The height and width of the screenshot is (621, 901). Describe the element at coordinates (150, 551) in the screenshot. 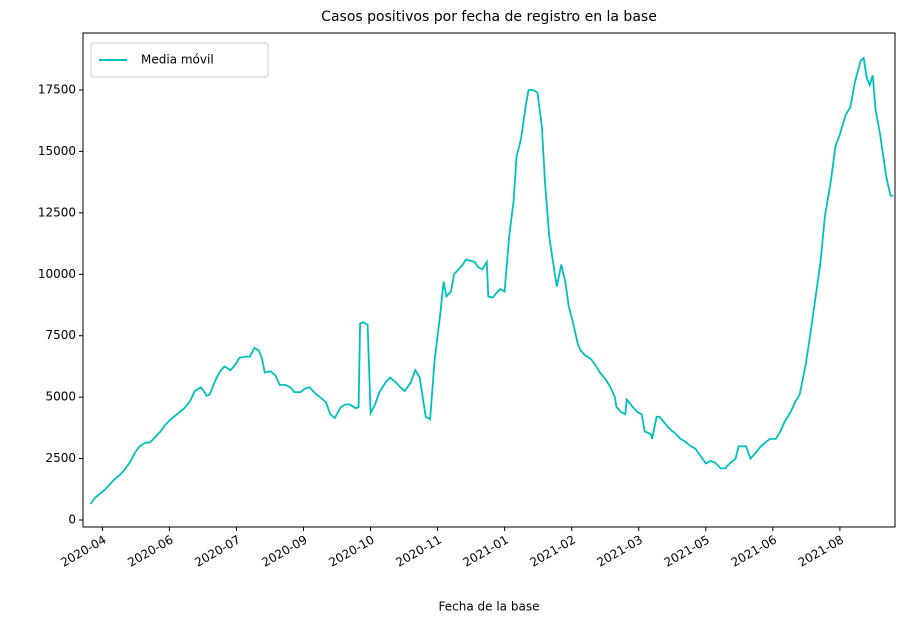

I see `x-tick-label: 2020-06` at that location.